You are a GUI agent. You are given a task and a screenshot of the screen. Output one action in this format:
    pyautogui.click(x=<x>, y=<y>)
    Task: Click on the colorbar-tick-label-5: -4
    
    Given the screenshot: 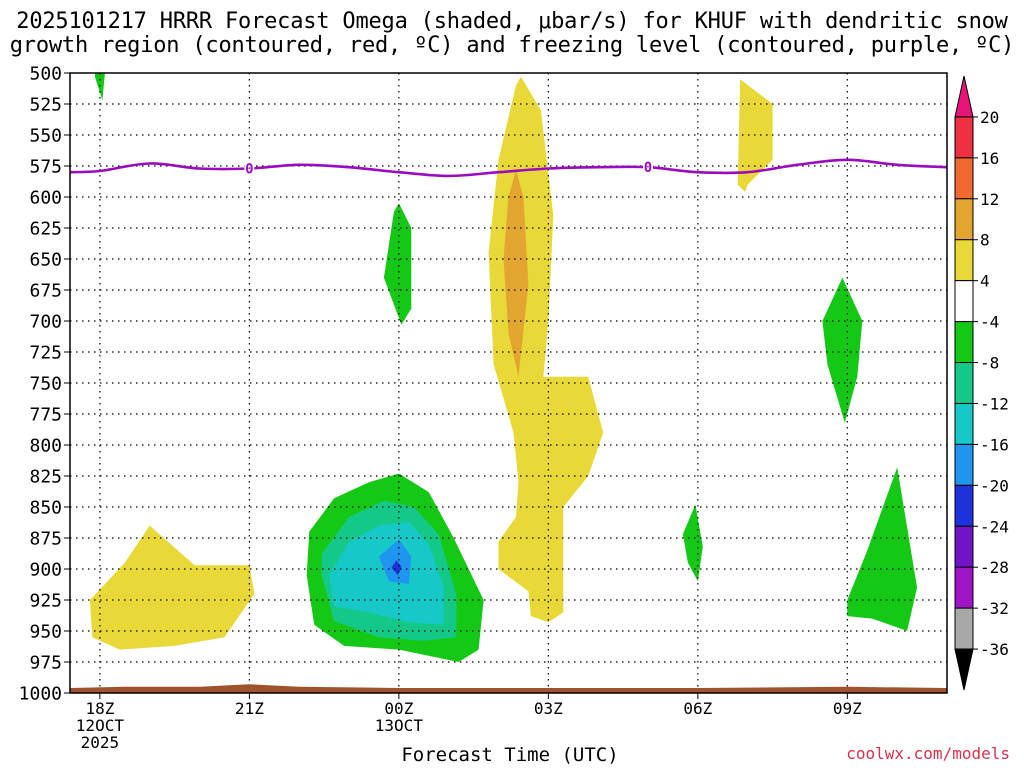 What is the action you would take?
    pyautogui.click(x=989, y=322)
    